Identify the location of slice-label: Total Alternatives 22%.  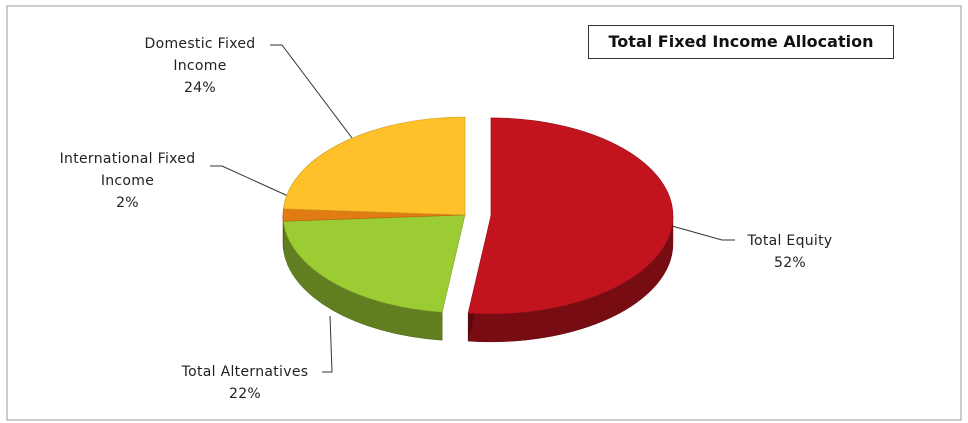
(245, 383).